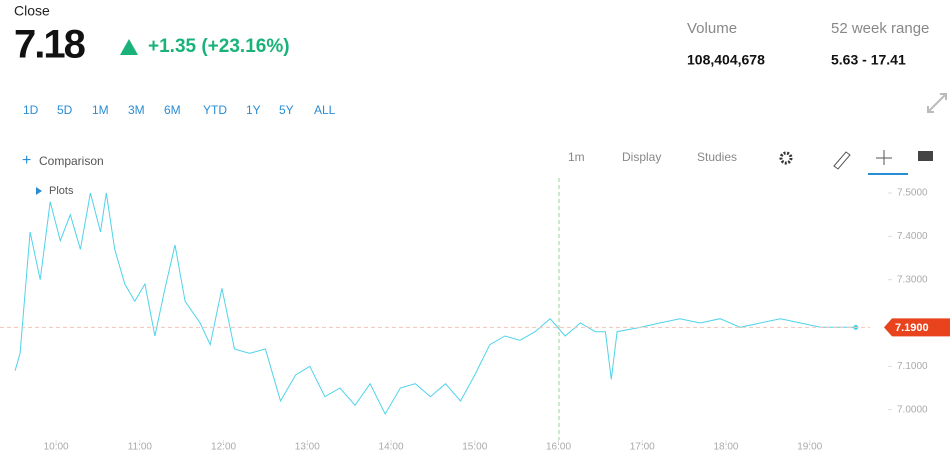 This screenshot has width=952, height=456. I want to click on change: +1.35 (+23.16%), so click(219, 46).